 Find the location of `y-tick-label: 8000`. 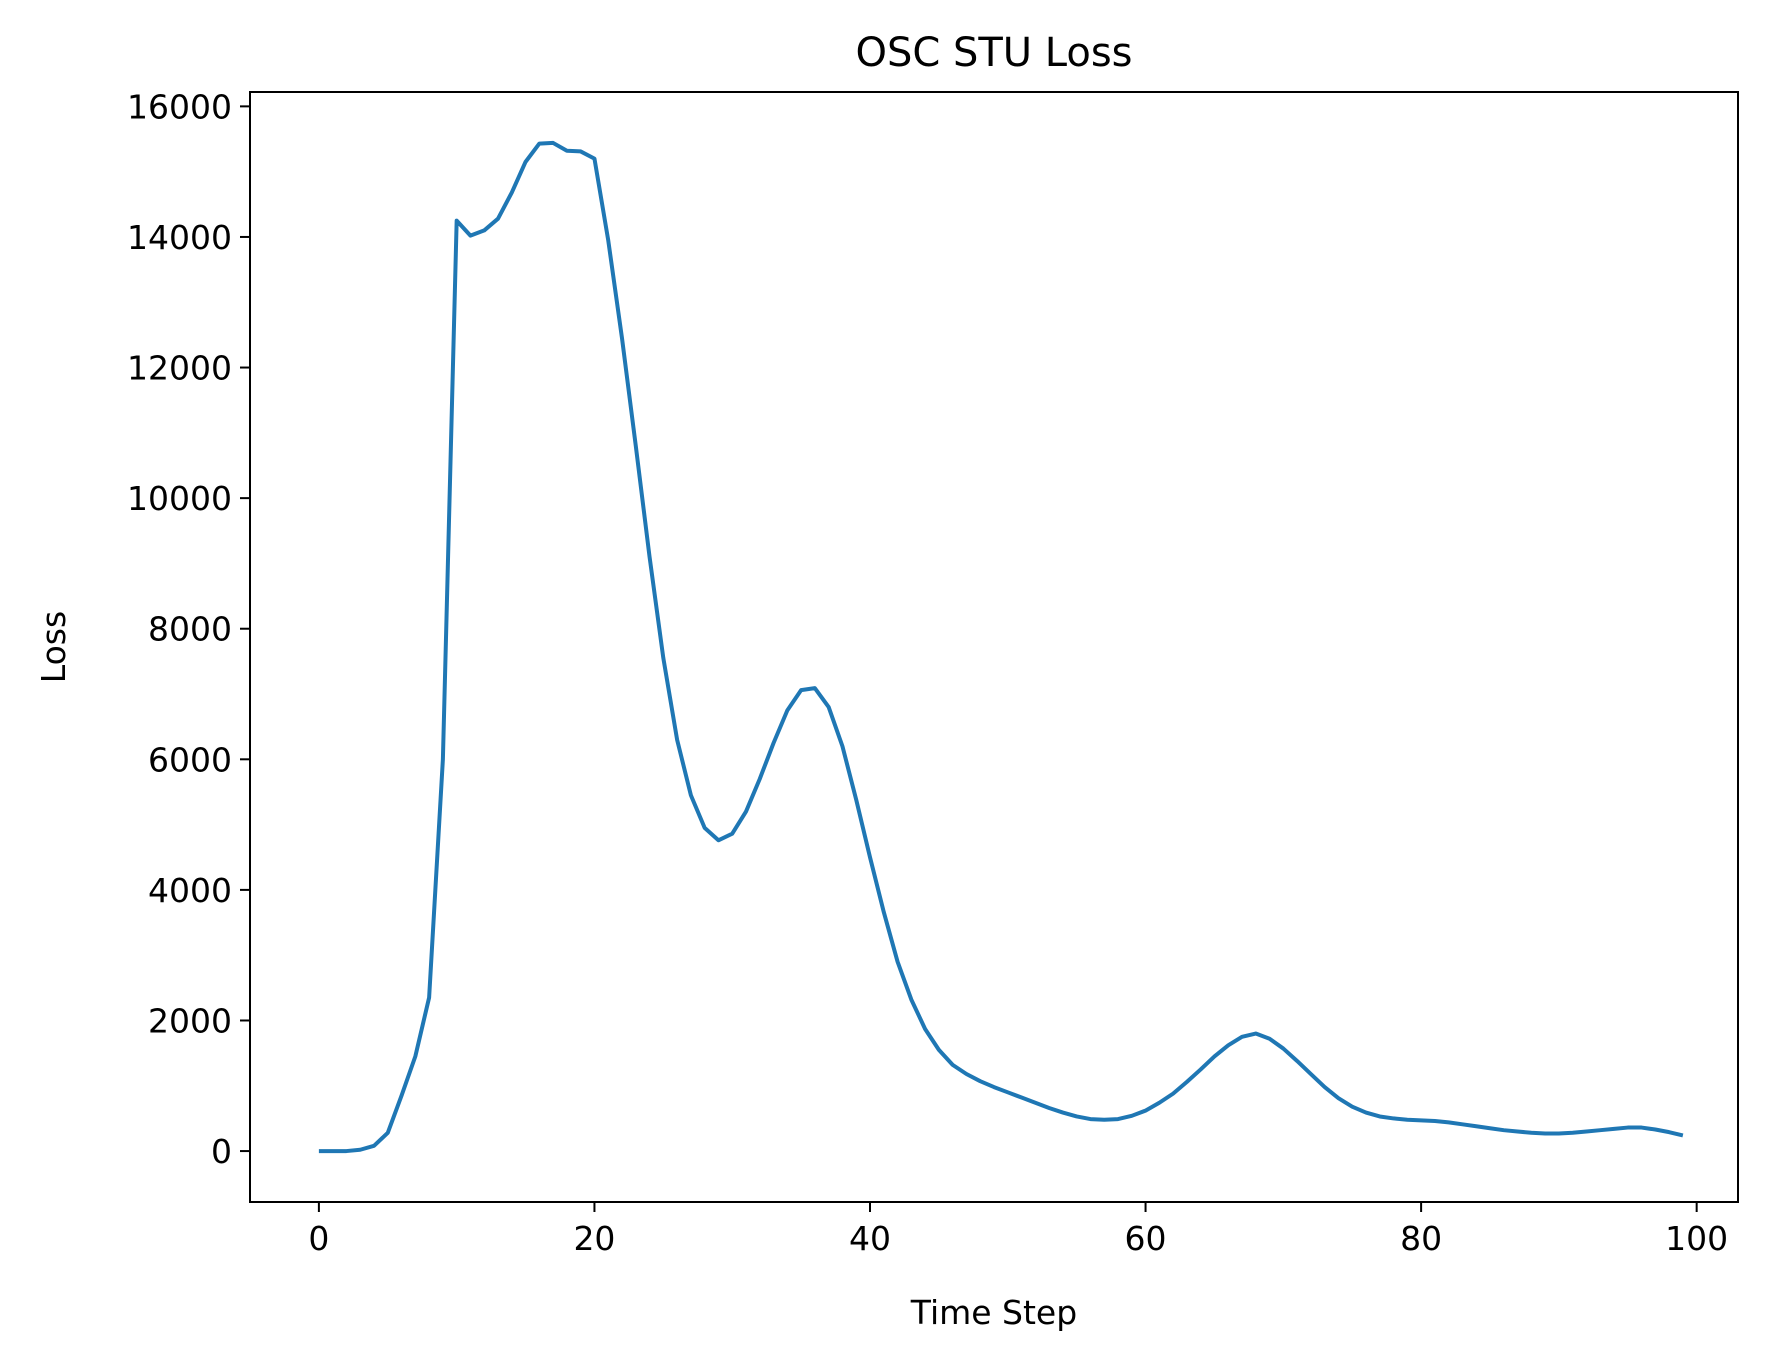

y-tick-label: 8000 is located at coordinates (190, 629).